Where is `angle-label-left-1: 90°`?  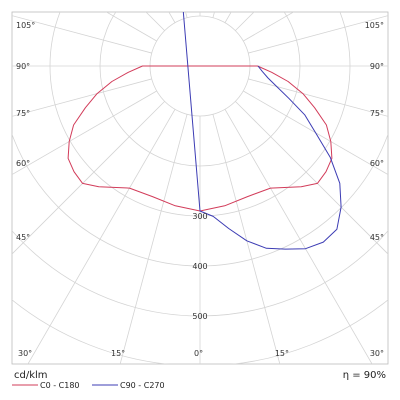 angle-label-left-1: 90° is located at coordinates (23, 66).